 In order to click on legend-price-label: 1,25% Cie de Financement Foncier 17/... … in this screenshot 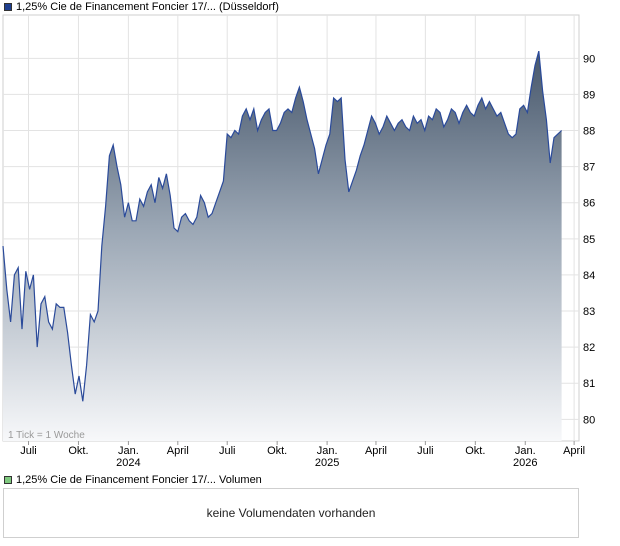, I will do `click(147, 7)`.